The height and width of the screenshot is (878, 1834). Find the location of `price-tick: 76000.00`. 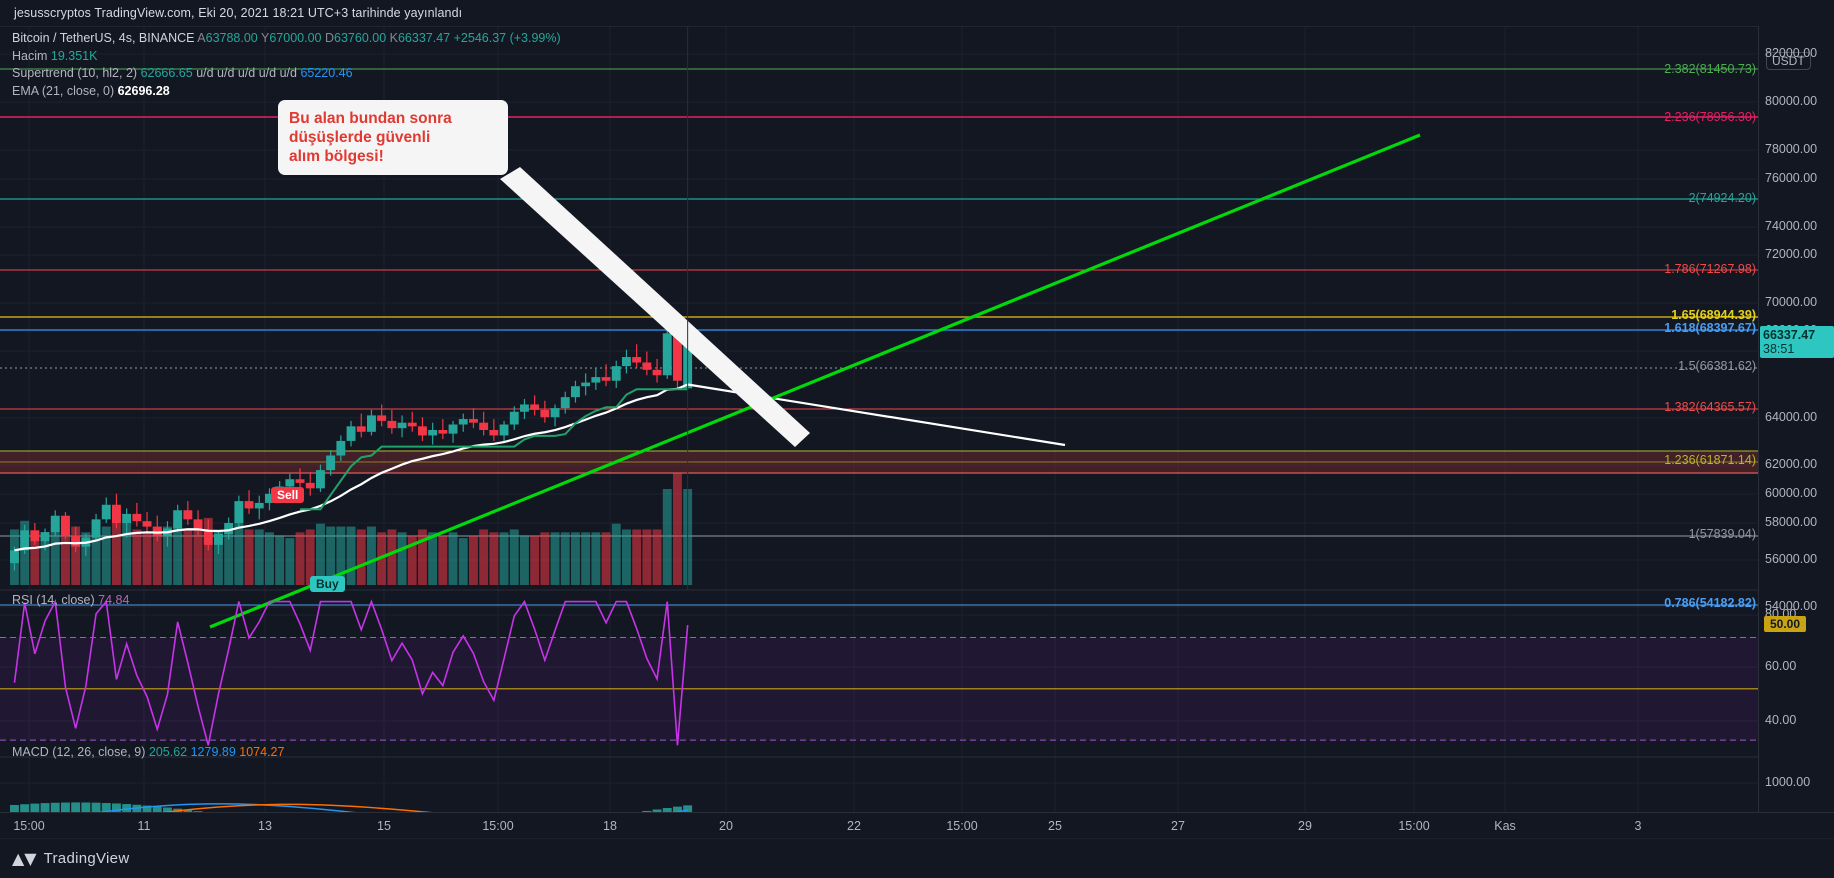

price-tick: 76000.00 is located at coordinates (1791, 178).